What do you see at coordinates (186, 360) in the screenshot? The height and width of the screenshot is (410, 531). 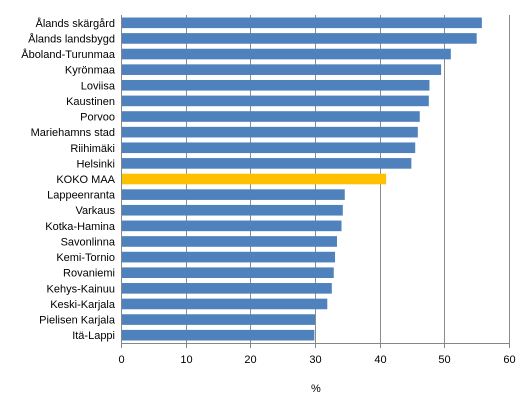 I see `x-tick-label: 10` at bounding box center [186, 360].